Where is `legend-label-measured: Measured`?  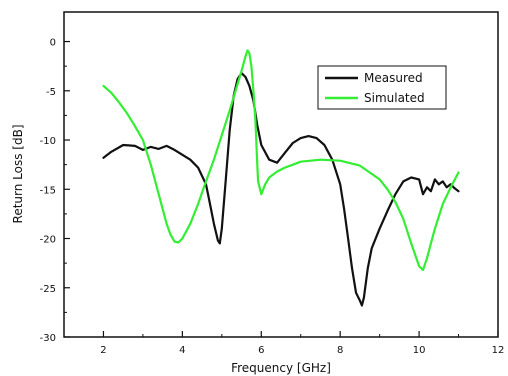
legend-label-measured: Measured is located at coordinates (393, 78).